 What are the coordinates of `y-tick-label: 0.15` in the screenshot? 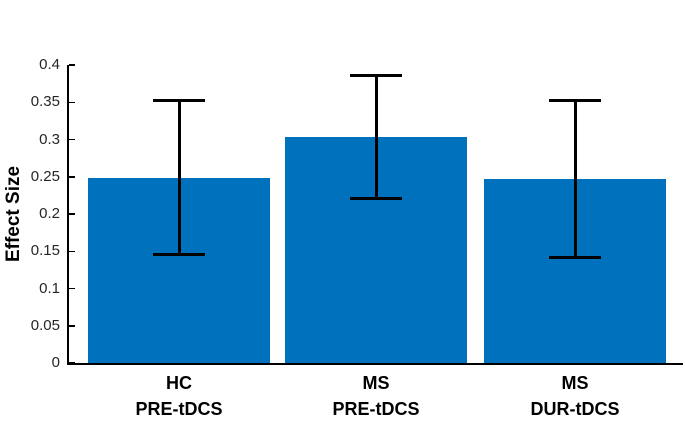 It's located at (45, 251).